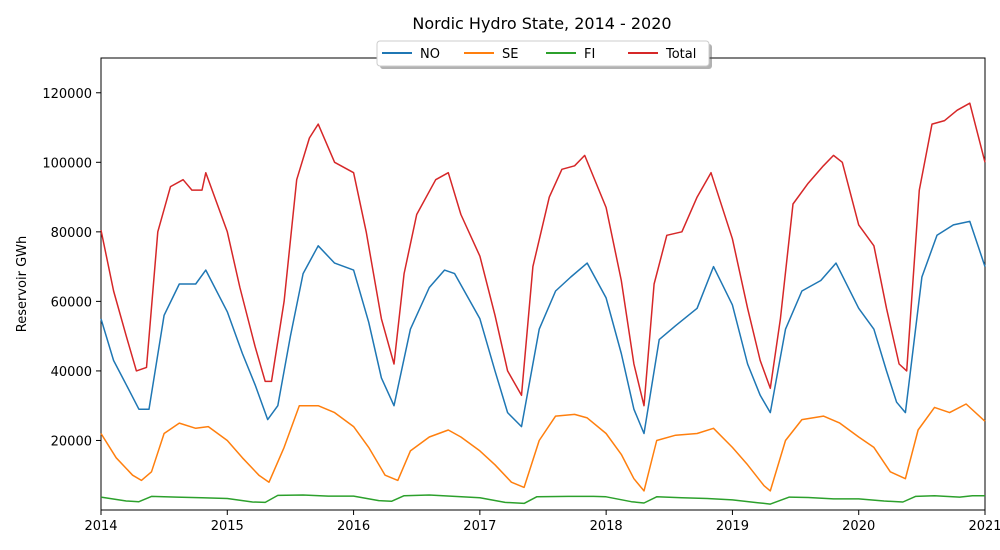  What do you see at coordinates (539, 54) in the screenshot?
I see `legend-items: NO SE FI Total` at bounding box center [539, 54].